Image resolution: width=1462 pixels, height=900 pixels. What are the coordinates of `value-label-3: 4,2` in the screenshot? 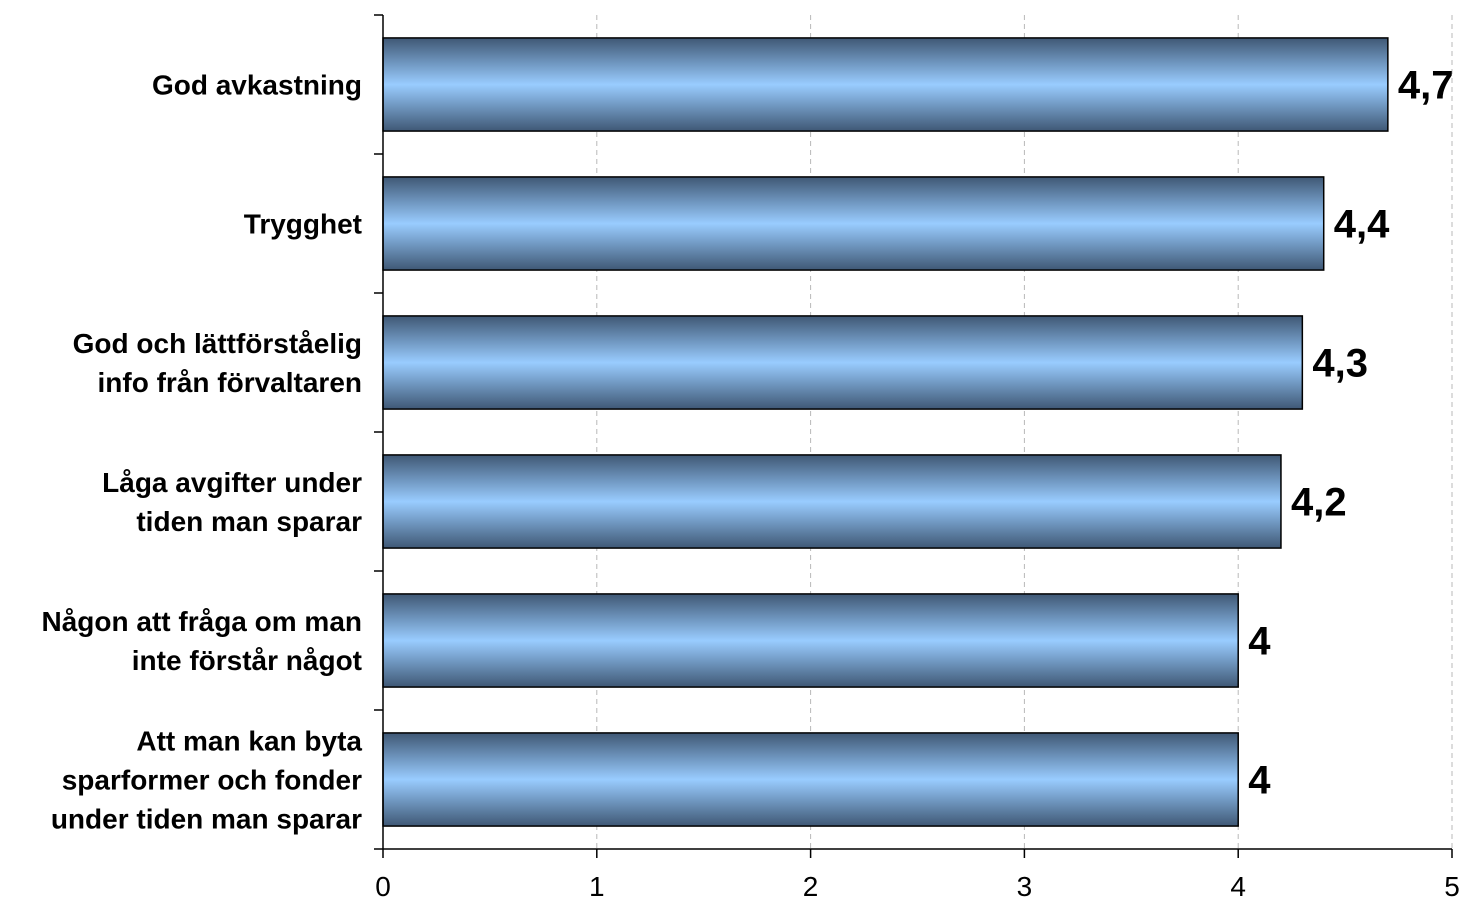 It's located at (1319, 503).